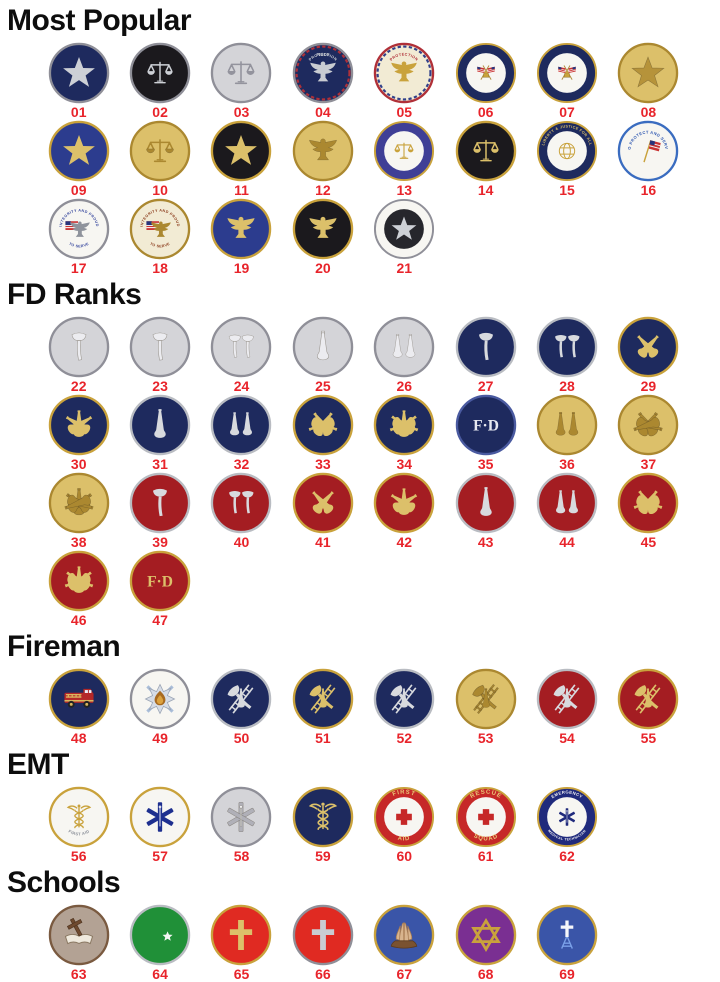 This screenshot has width=720, height=982. I want to click on badge-item-22: 22, so click(78, 355).